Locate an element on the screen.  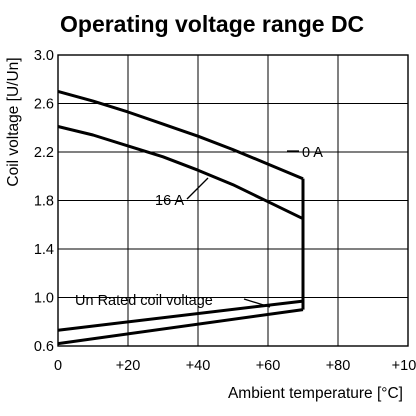
chart-title: Operating voltage range DC is located at coordinates (212, 24).